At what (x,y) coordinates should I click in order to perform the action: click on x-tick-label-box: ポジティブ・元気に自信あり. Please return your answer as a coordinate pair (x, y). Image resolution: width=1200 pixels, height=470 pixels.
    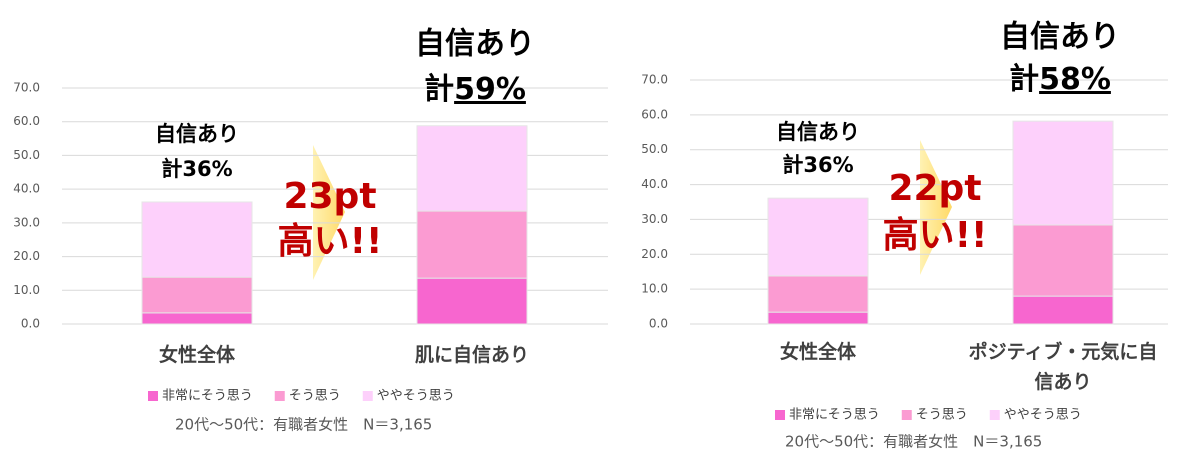
    Looking at the image, I should click on (1063, 367).